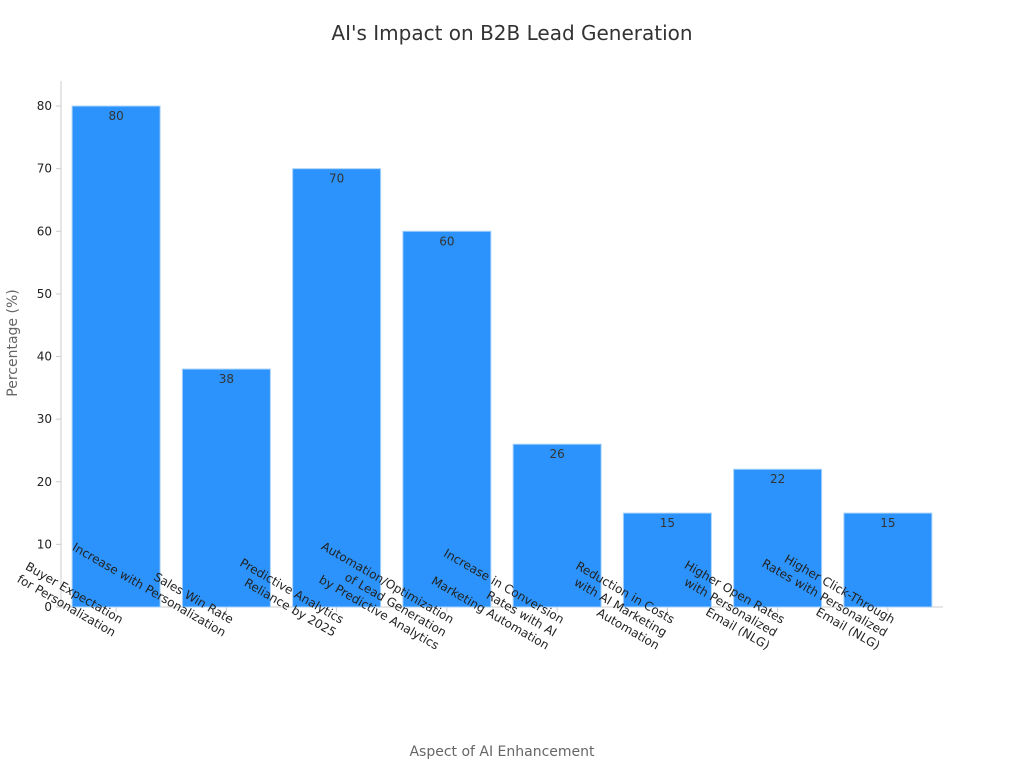  What do you see at coordinates (44, 294) in the screenshot?
I see `y-tick-label: 50` at bounding box center [44, 294].